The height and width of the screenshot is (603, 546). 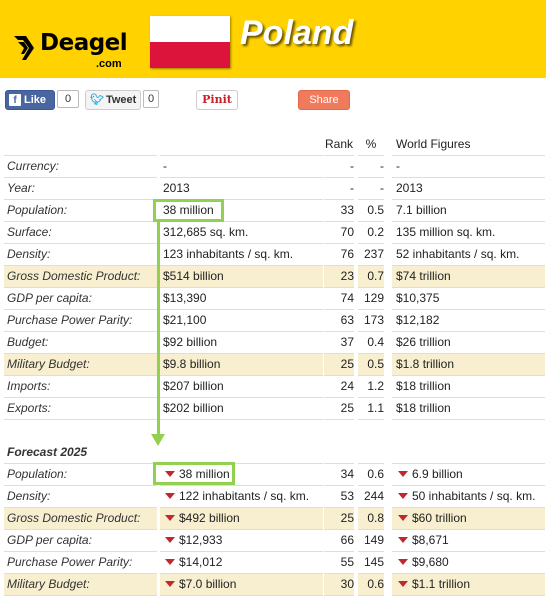 What do you see at coordinates (339, 145) in the screenshot?
I see `rank-header: Rank` at bounding box center [339, 145].